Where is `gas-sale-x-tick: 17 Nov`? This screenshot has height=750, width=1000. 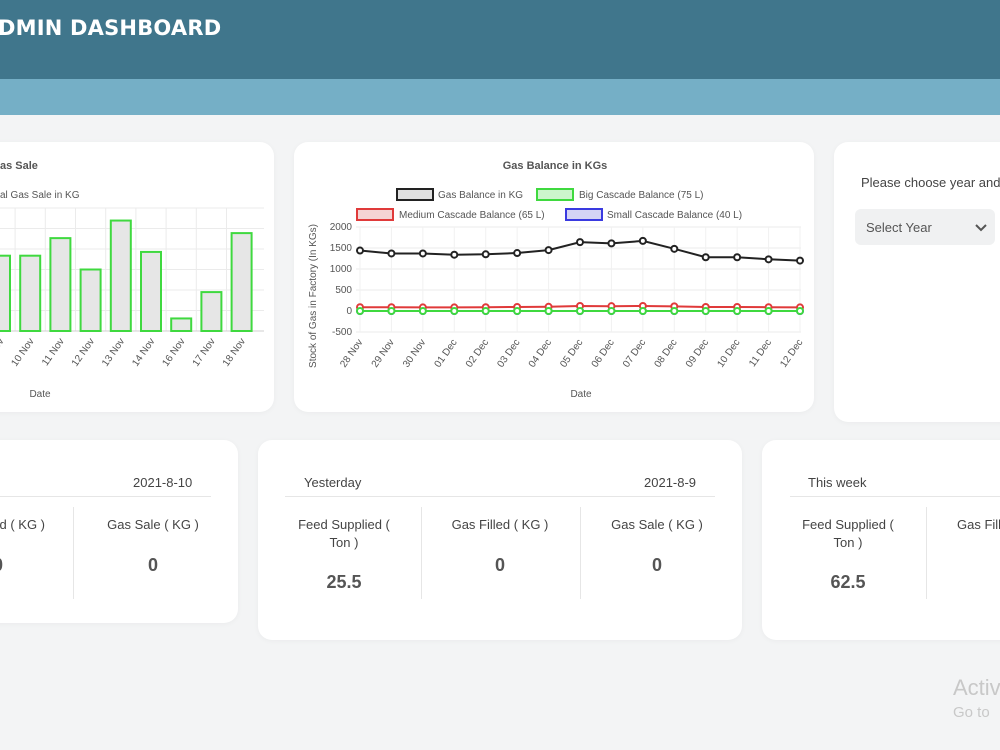 gas-sale-x-tick: 17 Nov is located at coordinates (204, 352).